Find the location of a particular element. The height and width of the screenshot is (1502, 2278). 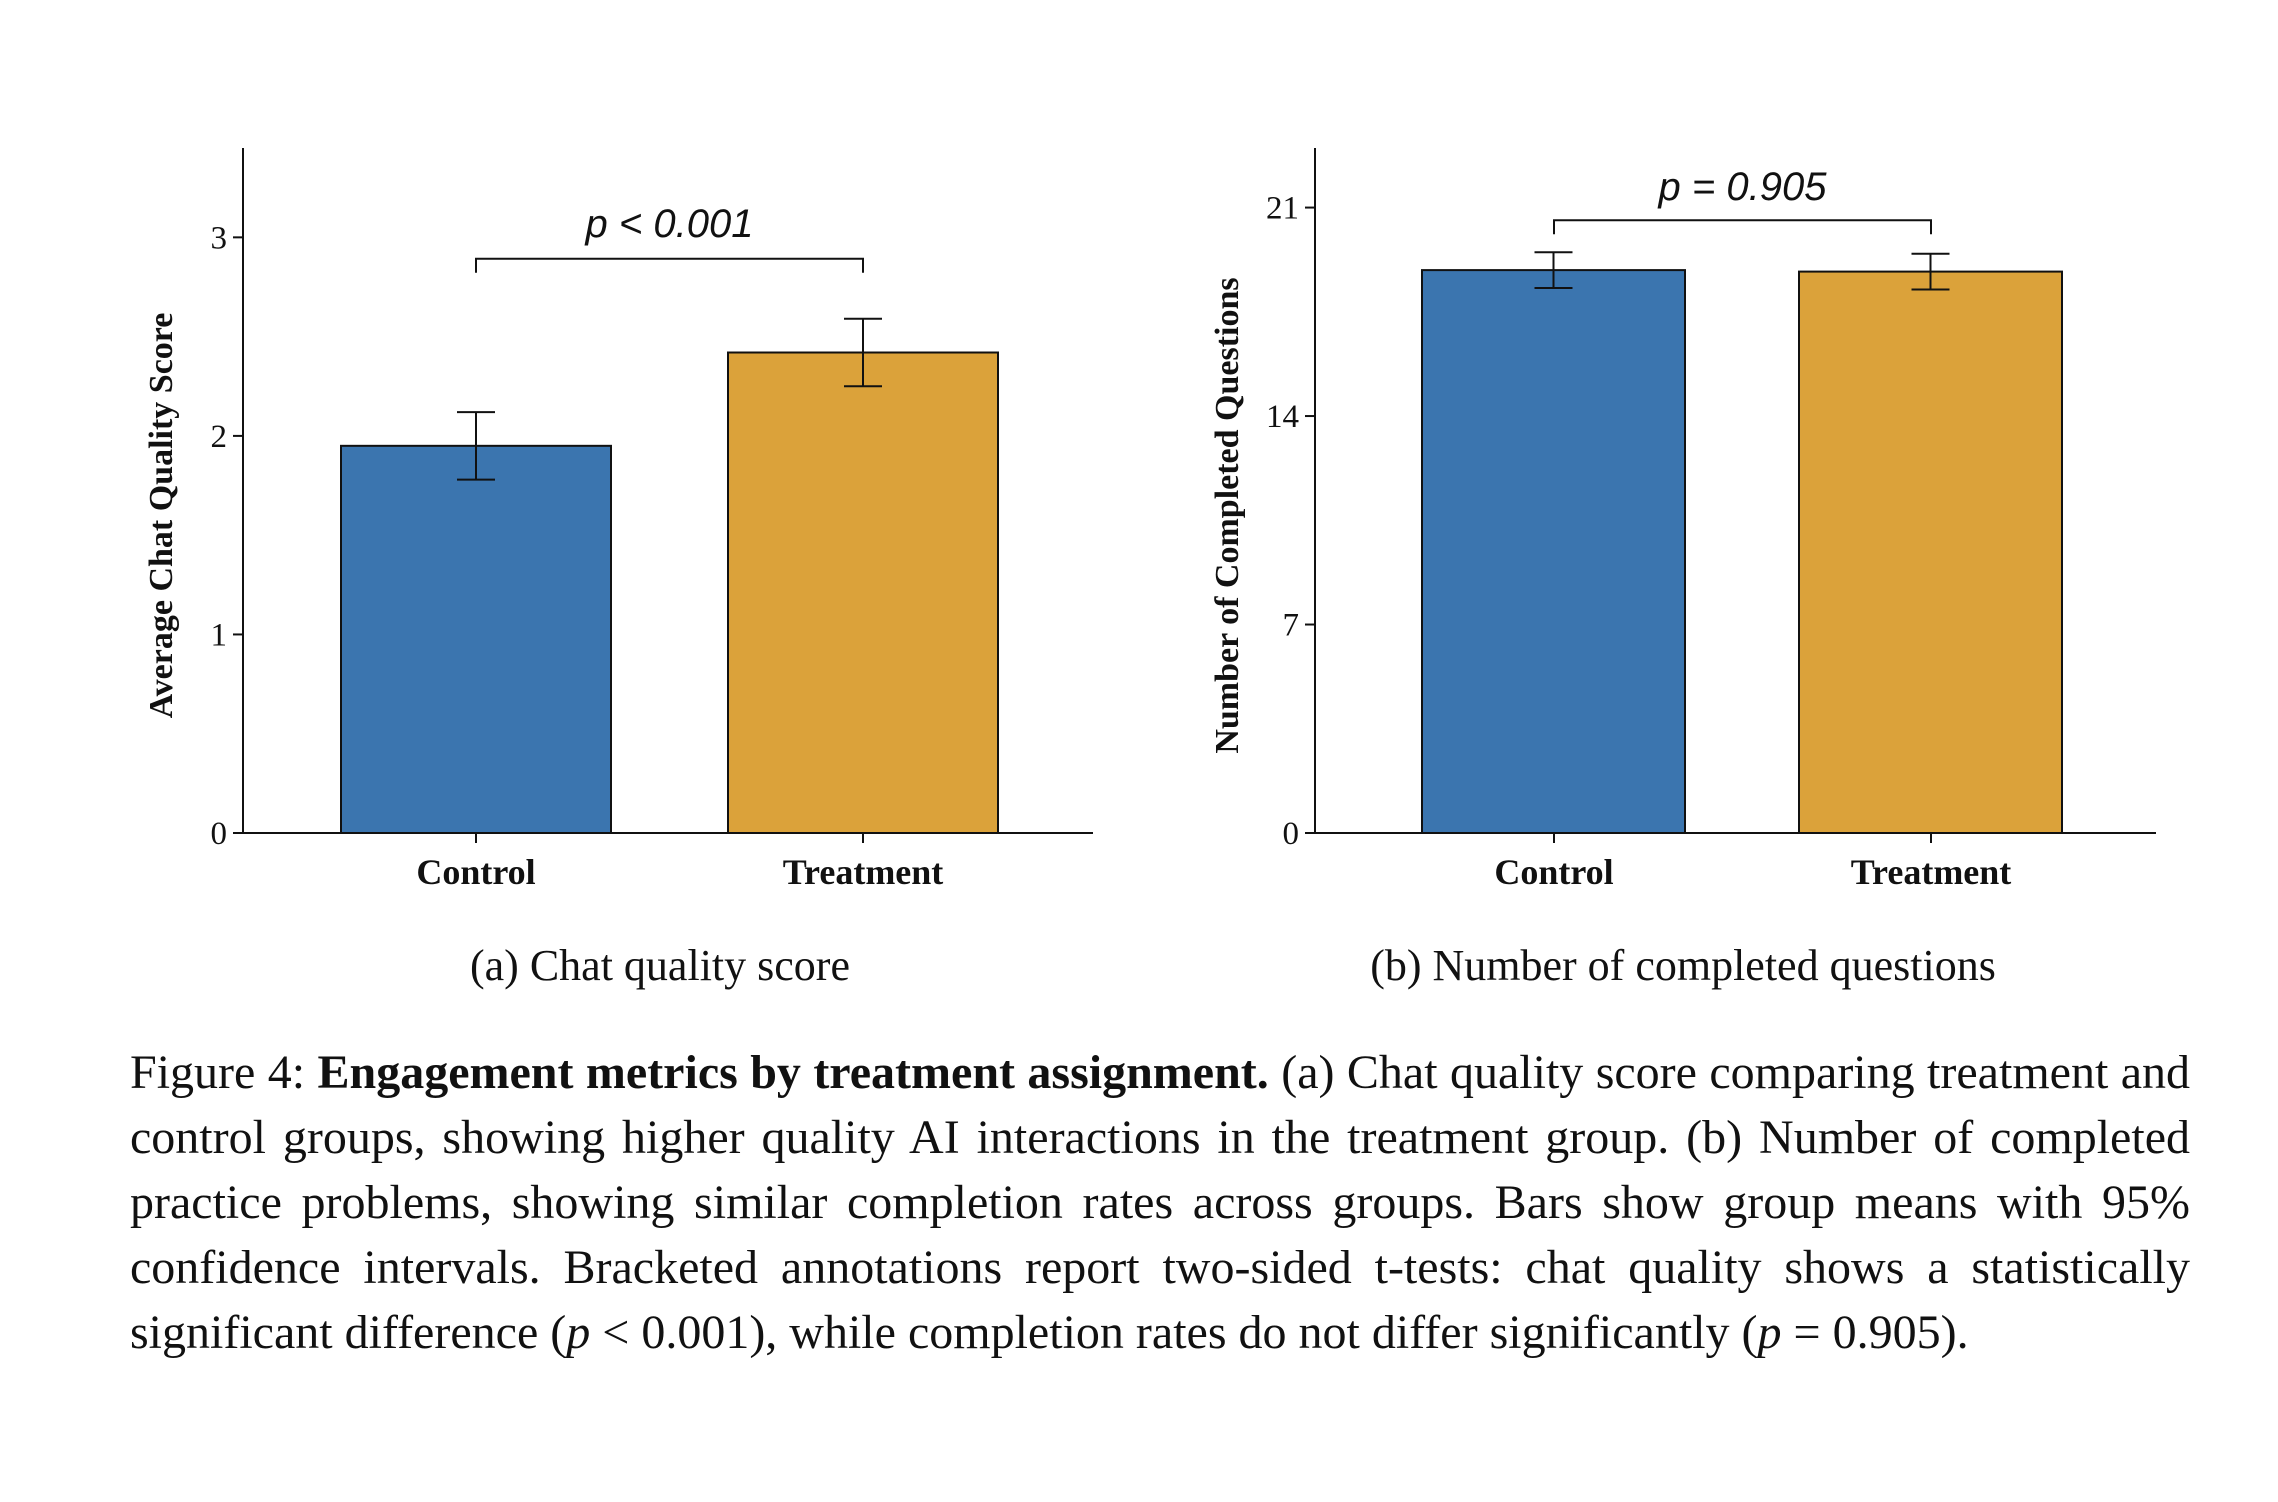

caption-body-3: = 0.905). is located at coordinates (1875, 1332).